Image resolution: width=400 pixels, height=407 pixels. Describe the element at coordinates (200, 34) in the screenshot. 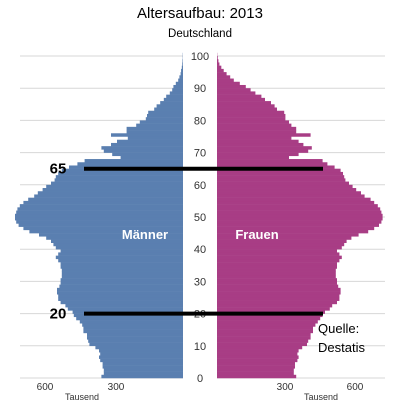

I see `chart-subtitle: Deutschland` at that location.